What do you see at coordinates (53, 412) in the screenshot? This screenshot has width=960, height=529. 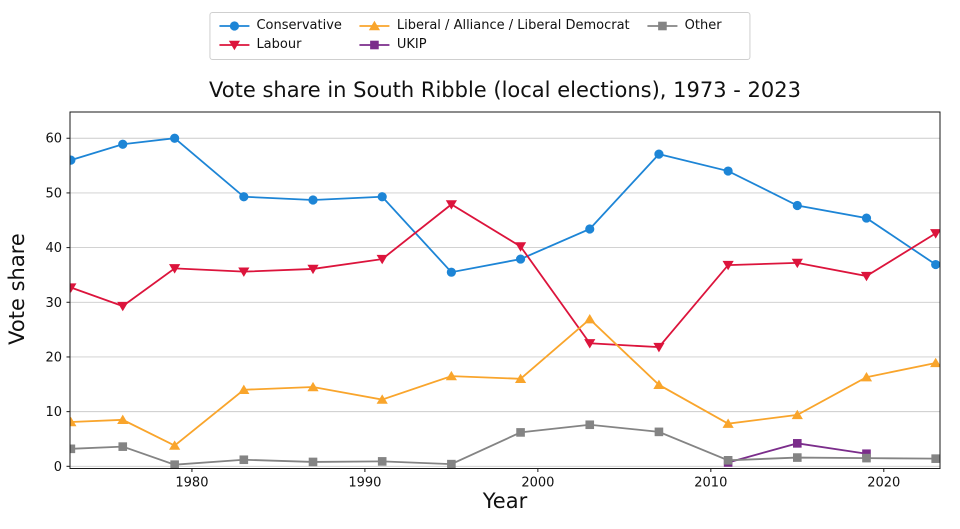 I see `y-tick-label-10: 10` at bounding box center [53, 412].